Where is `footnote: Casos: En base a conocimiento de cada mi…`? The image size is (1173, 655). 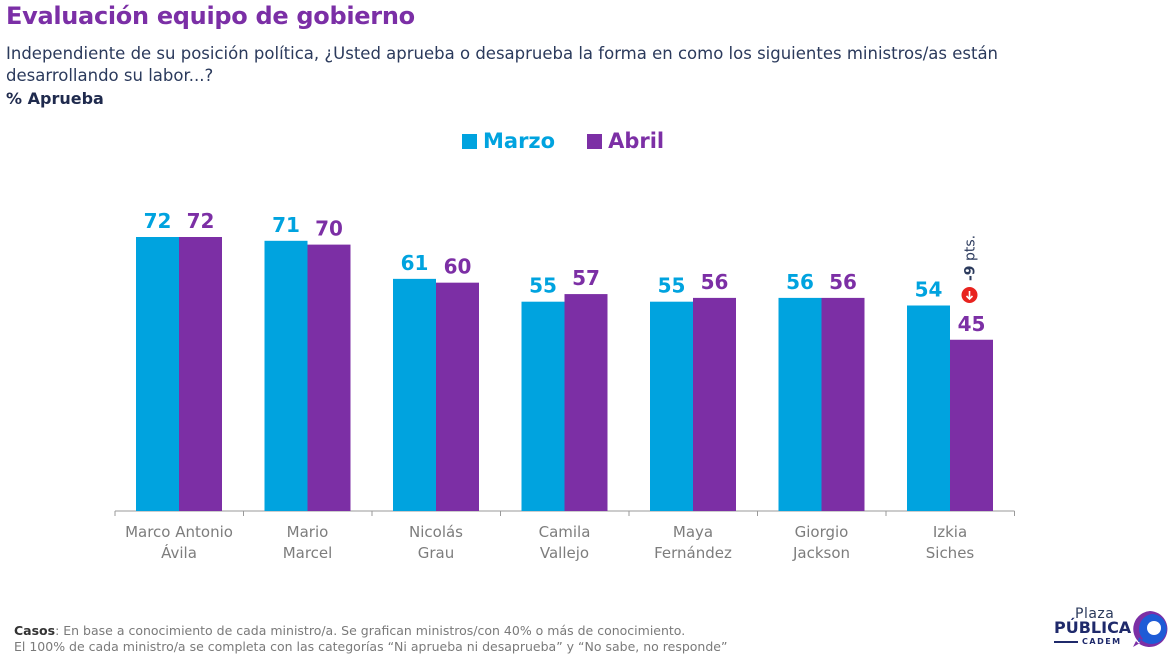 footnote: Casos: En base a conocimiento de cada mi… is located at coordinates (394, 639).